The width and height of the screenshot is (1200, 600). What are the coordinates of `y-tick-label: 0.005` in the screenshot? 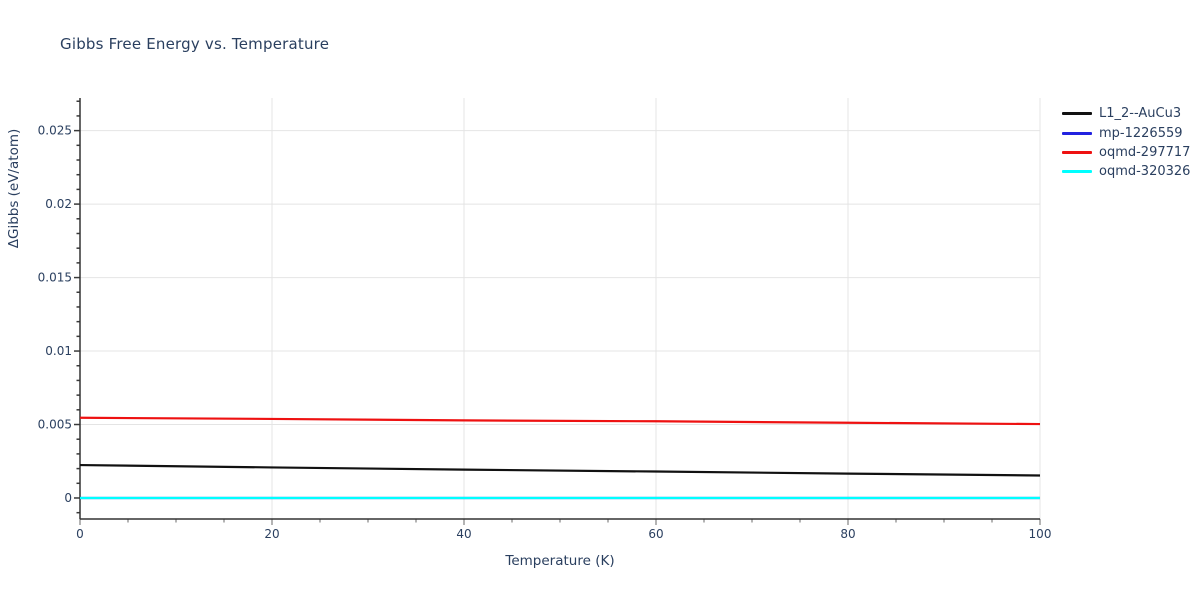 It's located at (55, 425).